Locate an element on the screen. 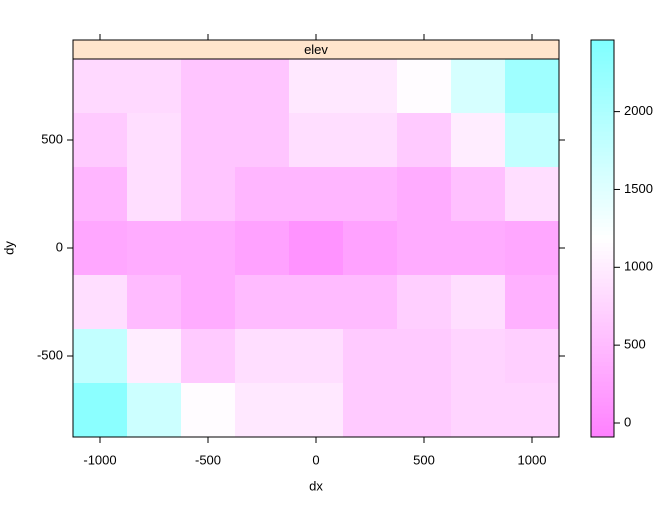 The width and height of the screenshot is (659, 505). x-axis-label: dx is located at coordinates (316, 485).